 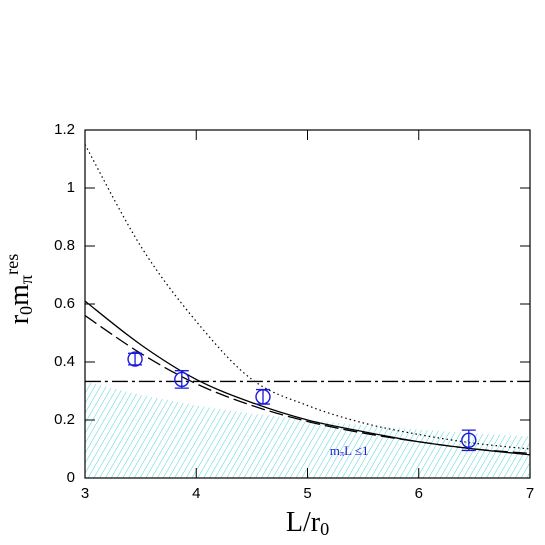 I want to click on error-bar, so click(x=181, y=379).